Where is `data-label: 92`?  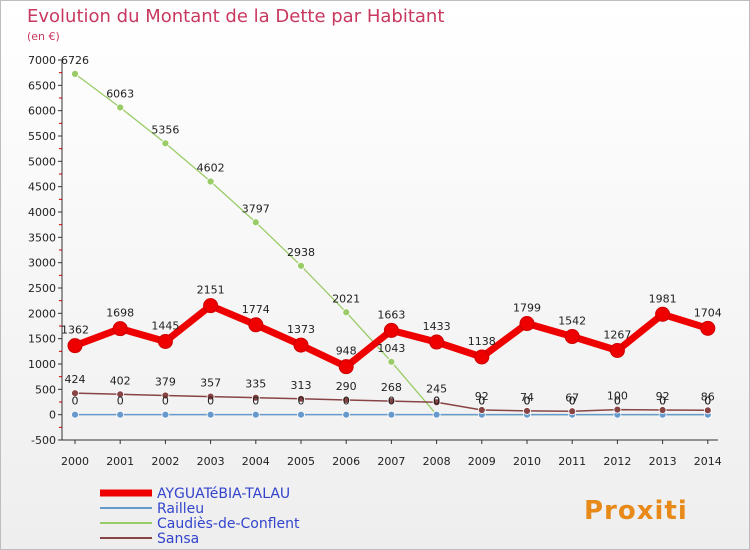 data-label: 92 is located at coordinates (663, 396).